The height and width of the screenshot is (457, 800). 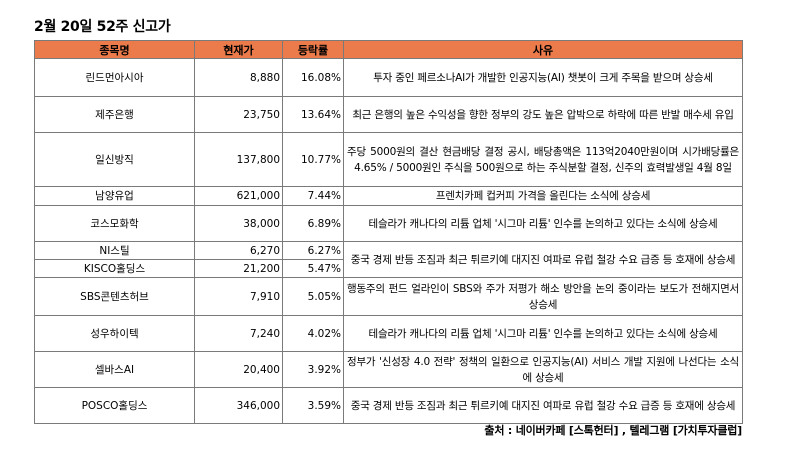 What do you see at coordinates (114, 49) in the screenshot?
I see `header-stock-name: 종목명` at bounding box center [114, 49].